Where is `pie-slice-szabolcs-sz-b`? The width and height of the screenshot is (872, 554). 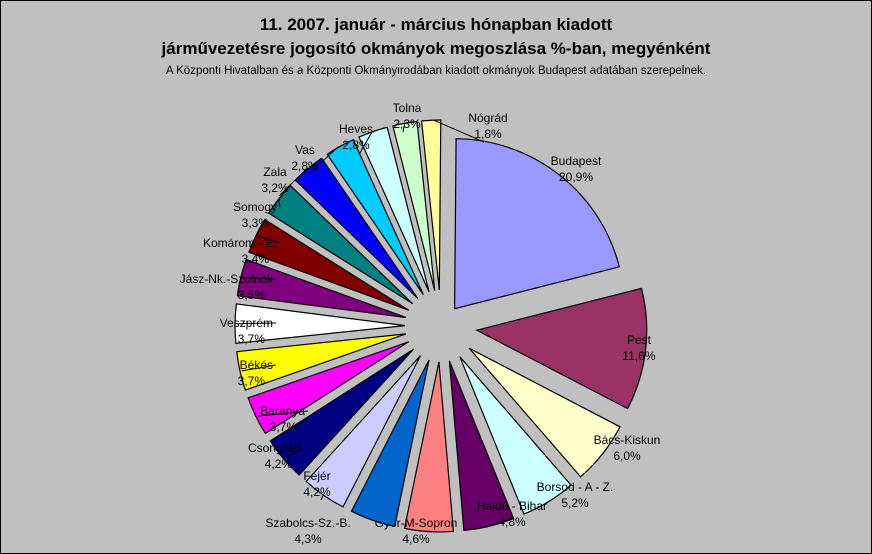 pie-slice-szabolcs-sz-b is located at coordinates (390, 443).